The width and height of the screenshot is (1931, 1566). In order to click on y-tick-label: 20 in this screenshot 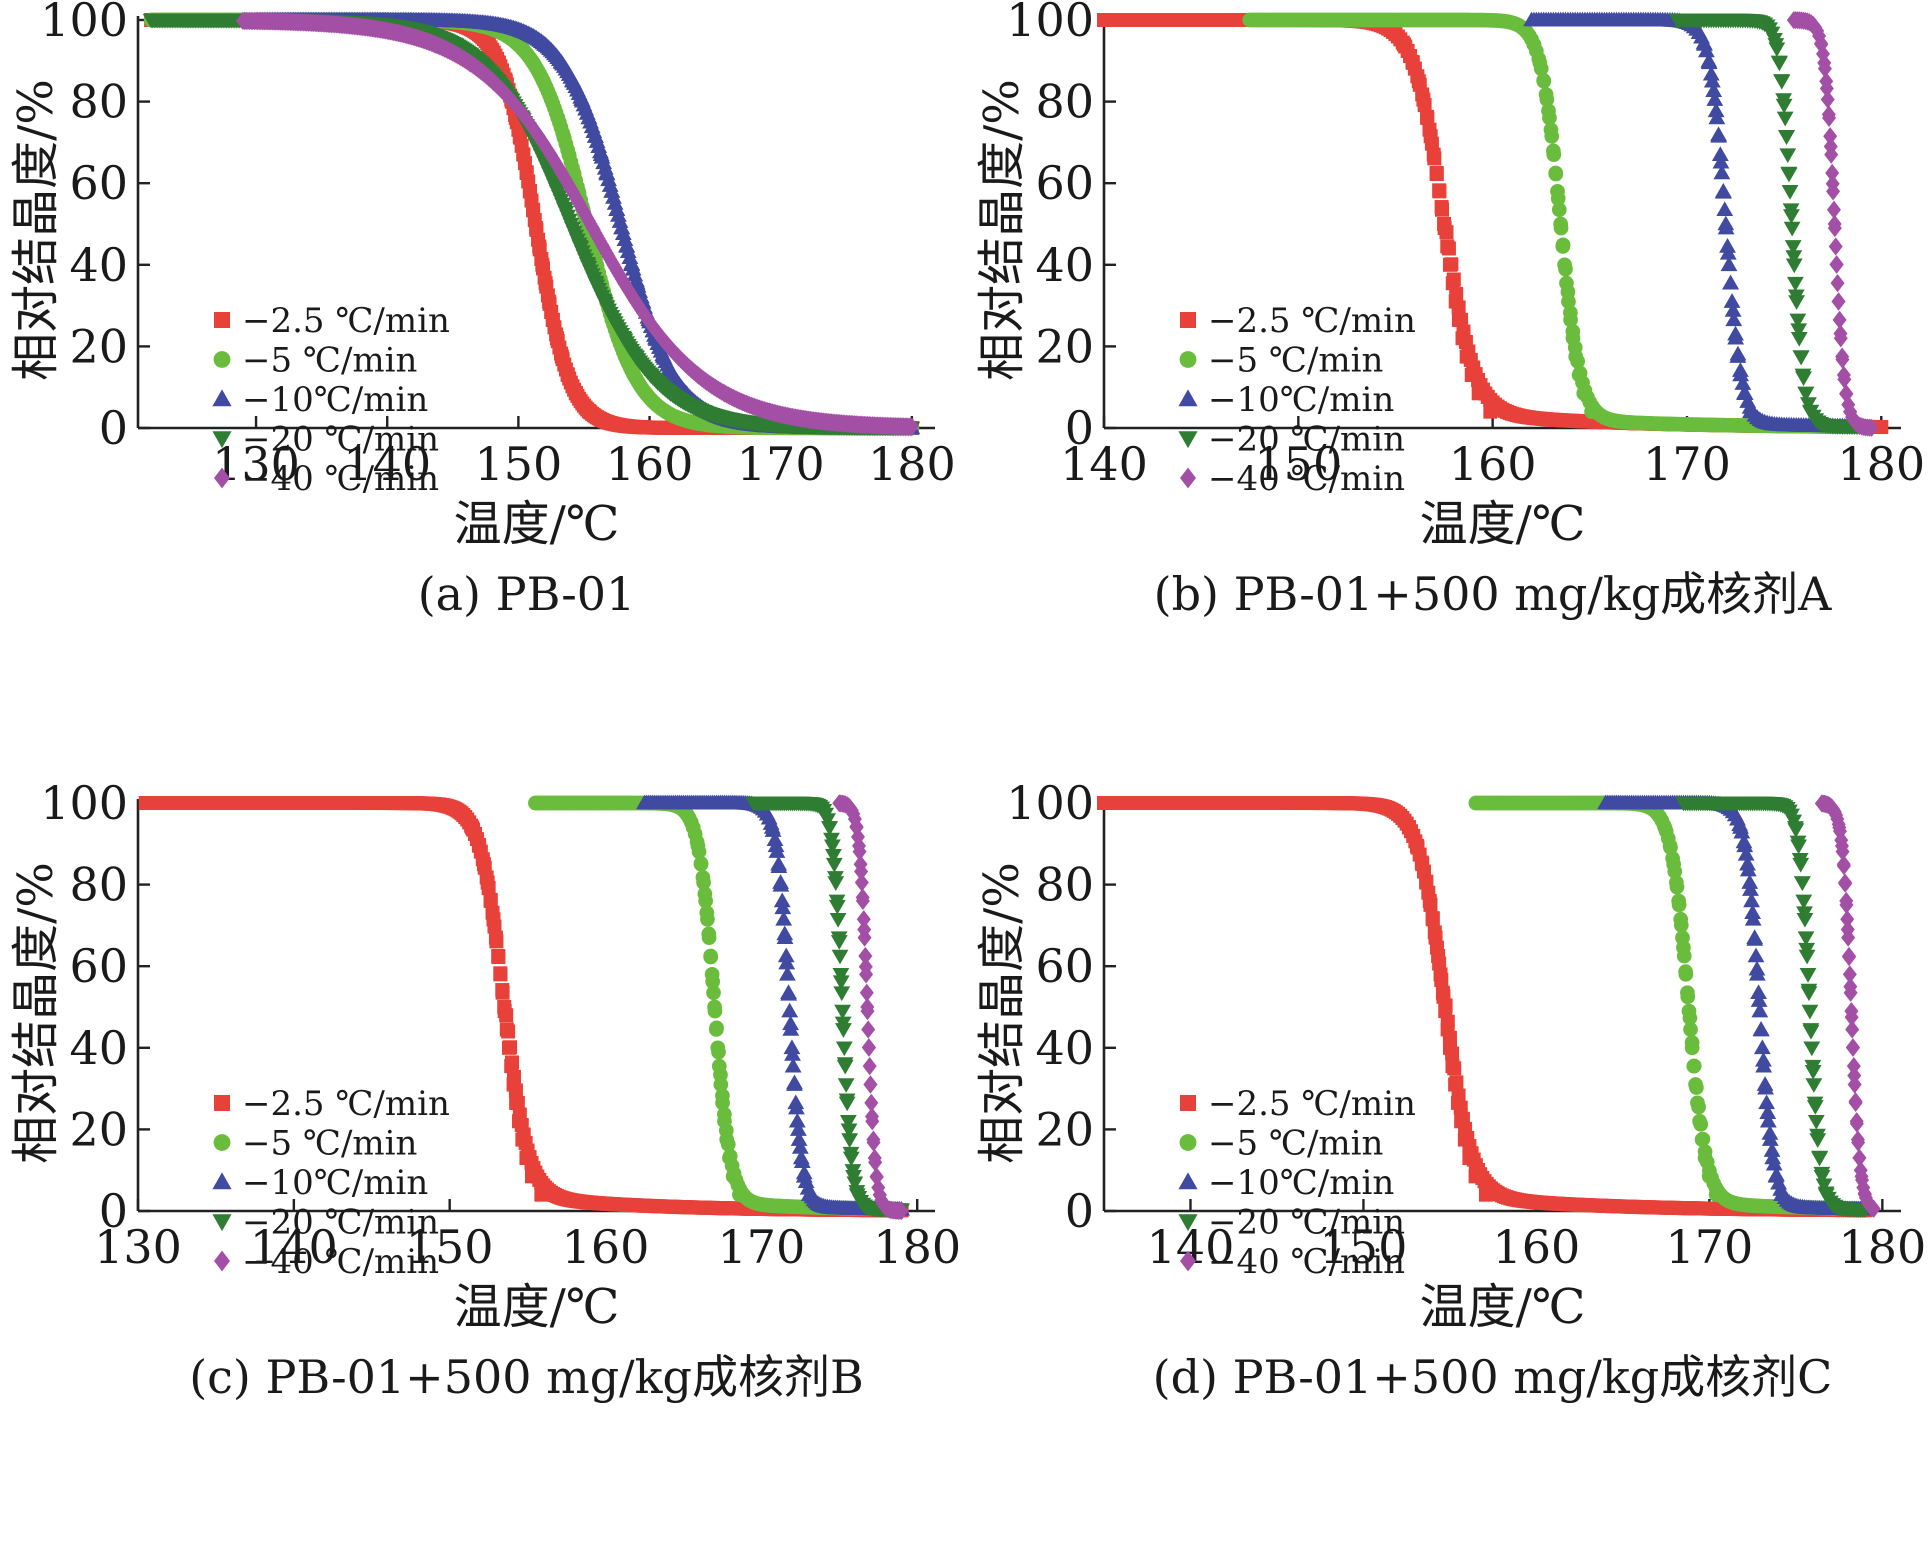, I will do `click(98, 1129)`.